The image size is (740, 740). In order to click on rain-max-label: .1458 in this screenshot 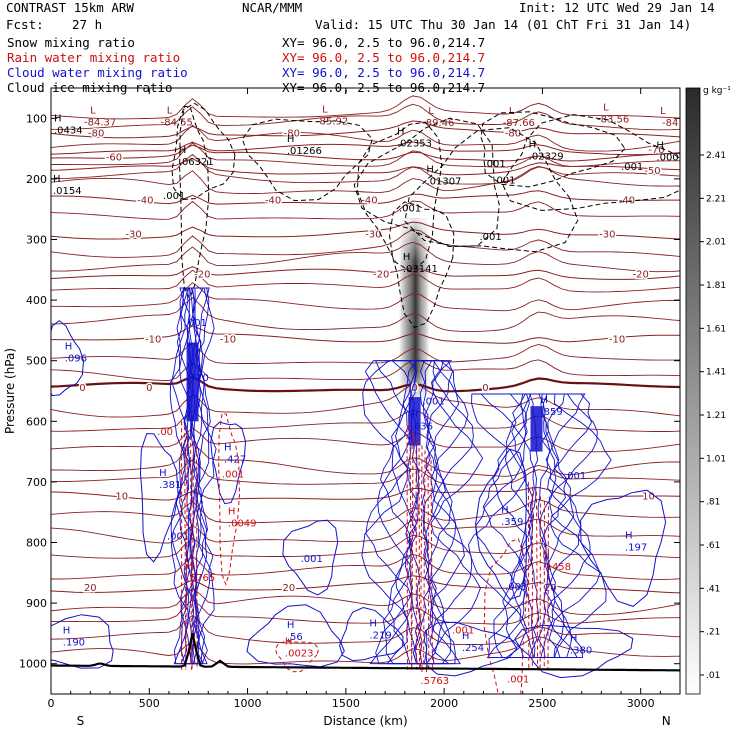, I will do `click(556, 567)`.